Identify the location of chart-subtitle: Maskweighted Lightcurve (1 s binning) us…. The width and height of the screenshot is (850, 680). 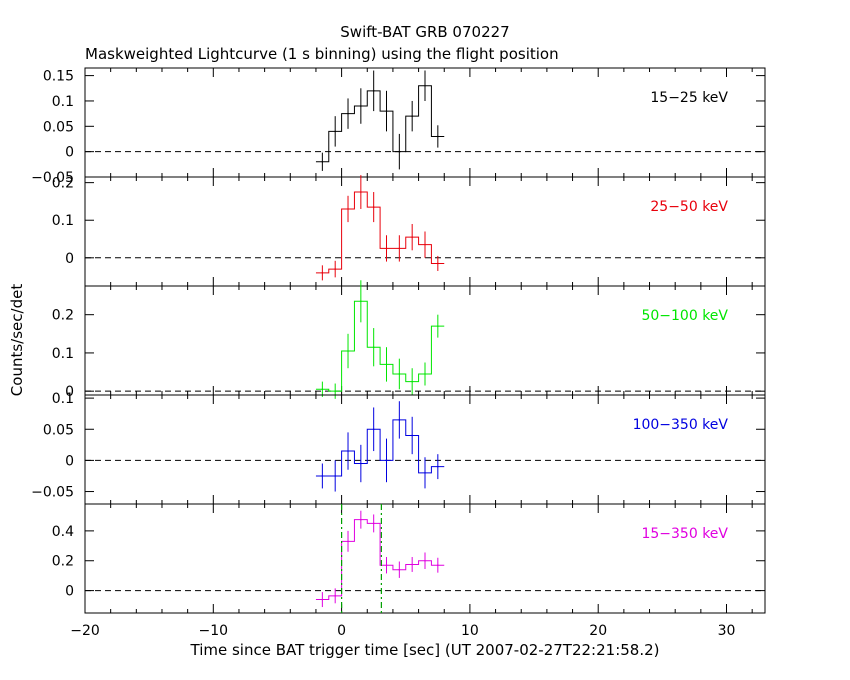
(322, 54).